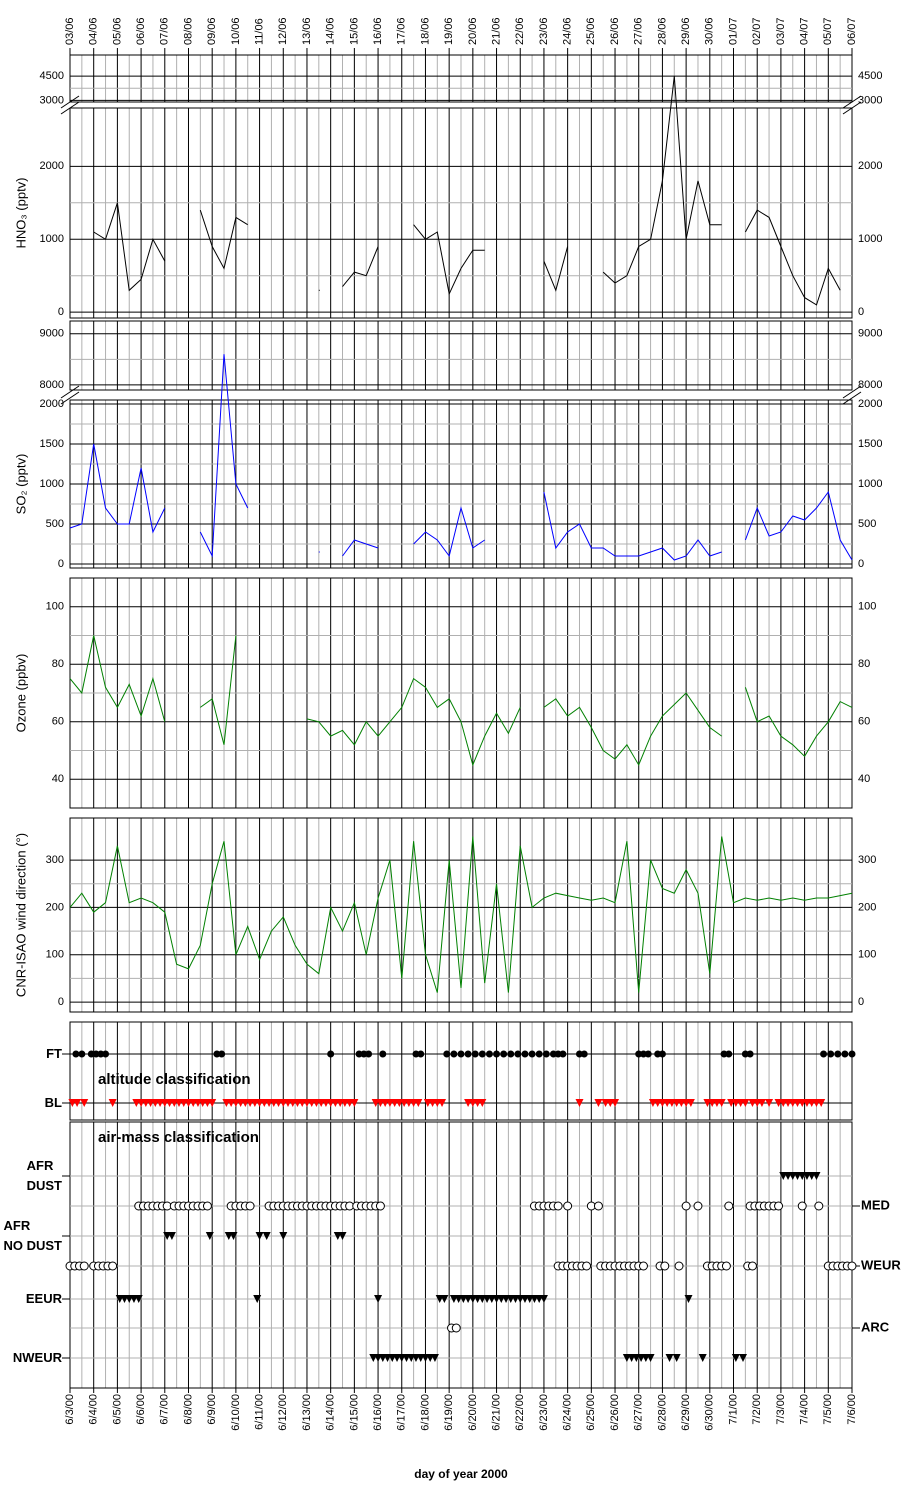 The width and height of the screenshot is (909, 1486). What do you see at coordinates (70, 1409) in the screenshot?
I see `x-tick-label: 6/3/00` at bounding box center [70, 1409].